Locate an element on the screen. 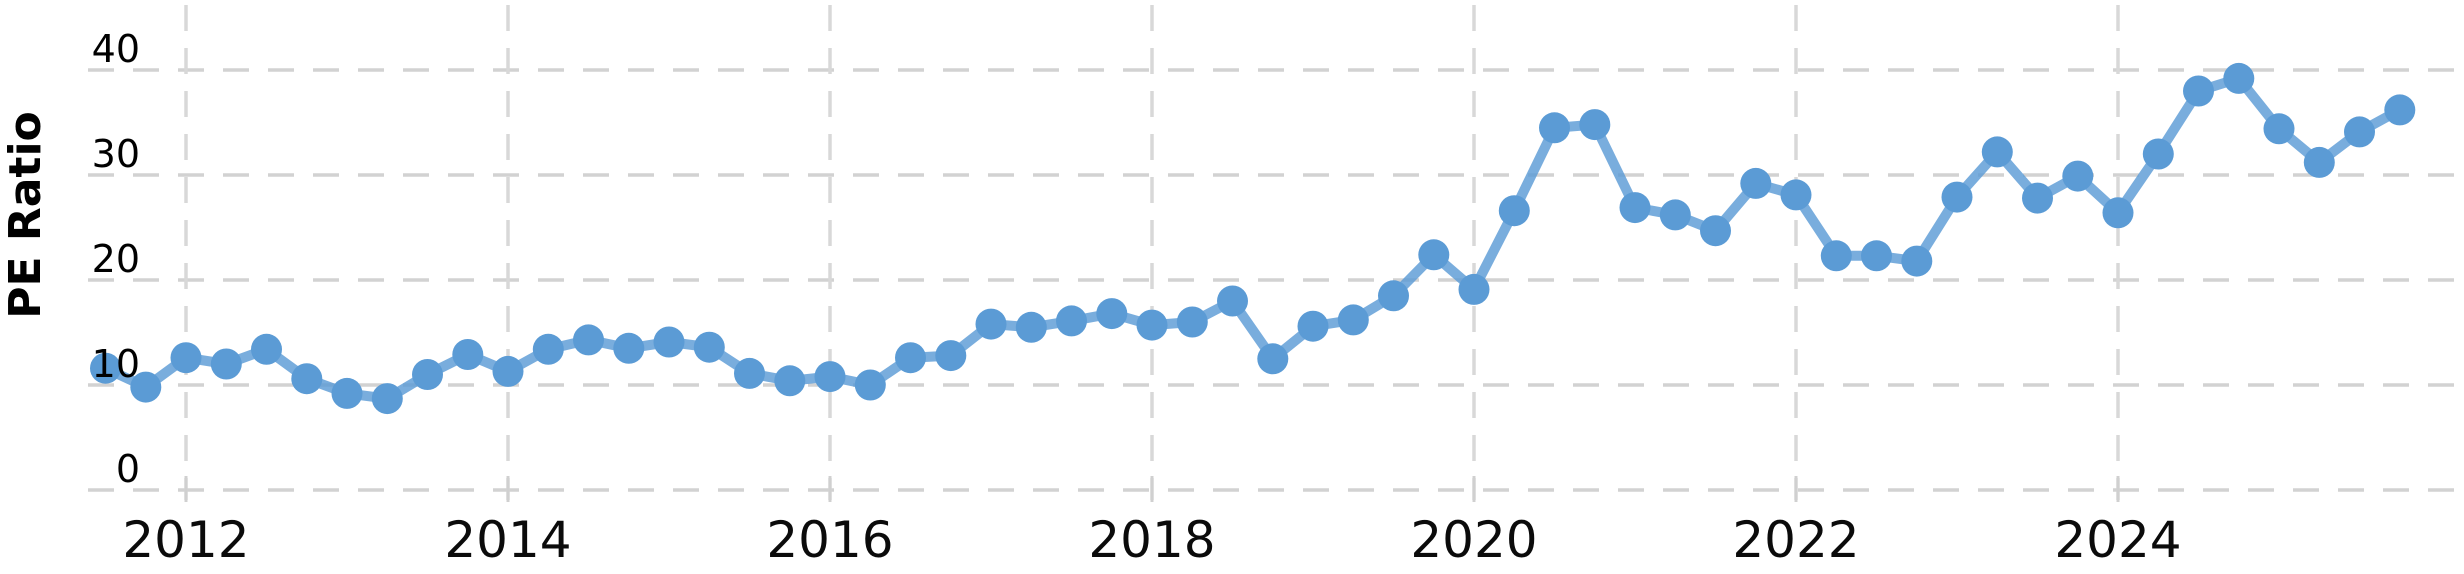 Image resolution: width=2464 pixels, height=574 pixels. x-tick-label-2012: 2012 is located at coordinates (185, 540).